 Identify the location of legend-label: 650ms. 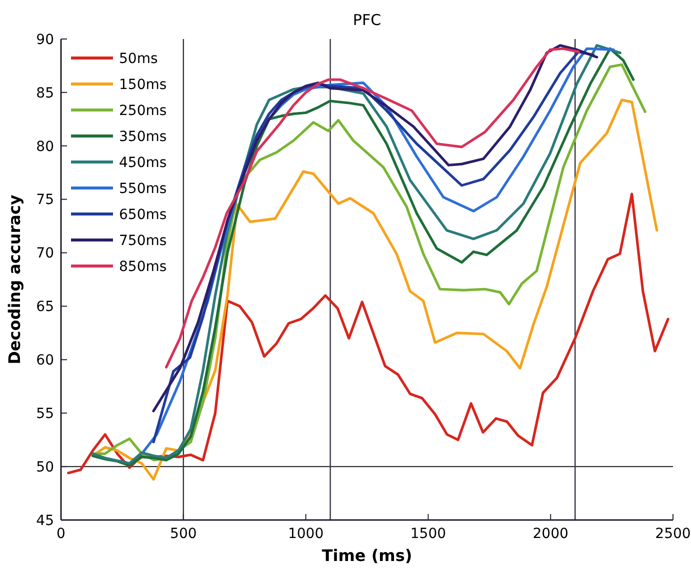
(143, 214).